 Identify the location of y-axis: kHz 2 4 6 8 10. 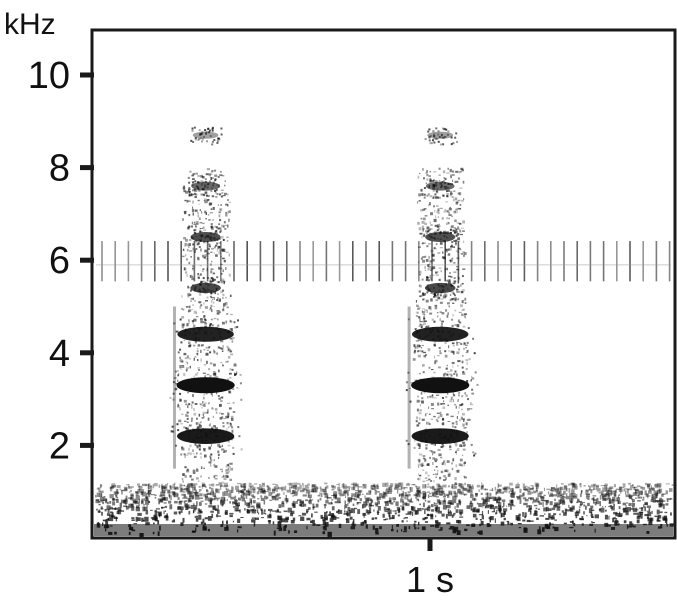
(49, 237).